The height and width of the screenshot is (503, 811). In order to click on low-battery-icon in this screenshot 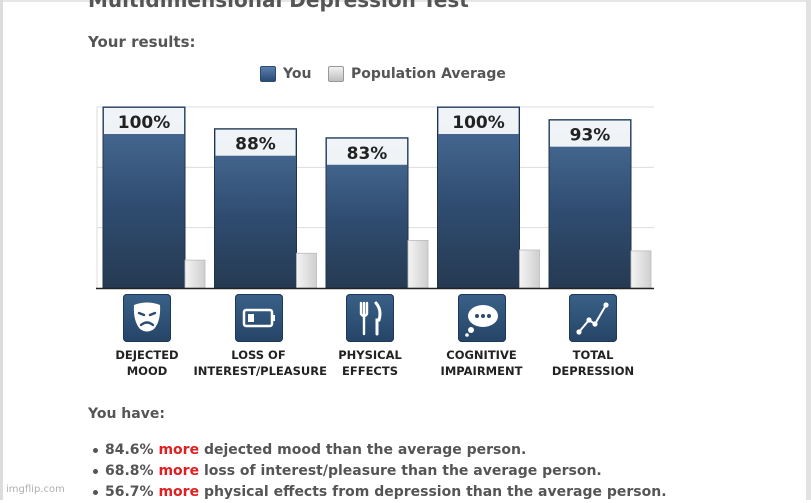, I will do `click(258, 318)`.